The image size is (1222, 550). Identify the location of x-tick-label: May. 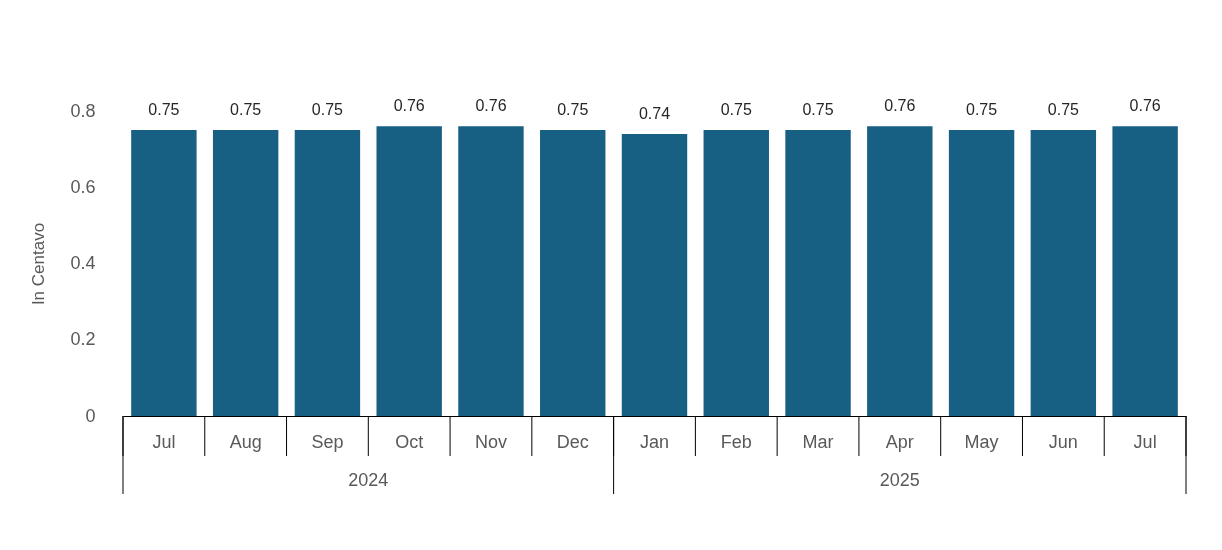
(981, 441).